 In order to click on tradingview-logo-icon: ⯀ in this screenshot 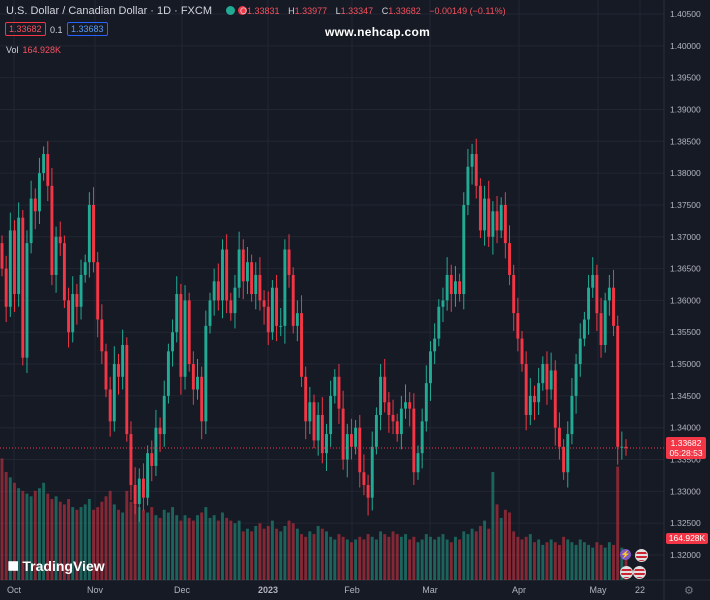, I will do `click(13, 566)`.